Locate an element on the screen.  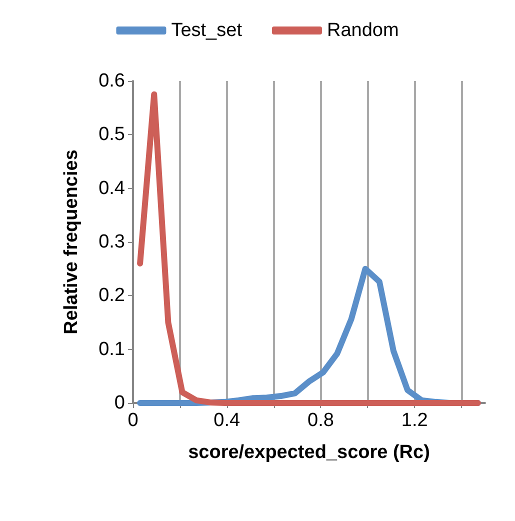
x-tick-label: 0.4 is located at coordinates (227, 420).